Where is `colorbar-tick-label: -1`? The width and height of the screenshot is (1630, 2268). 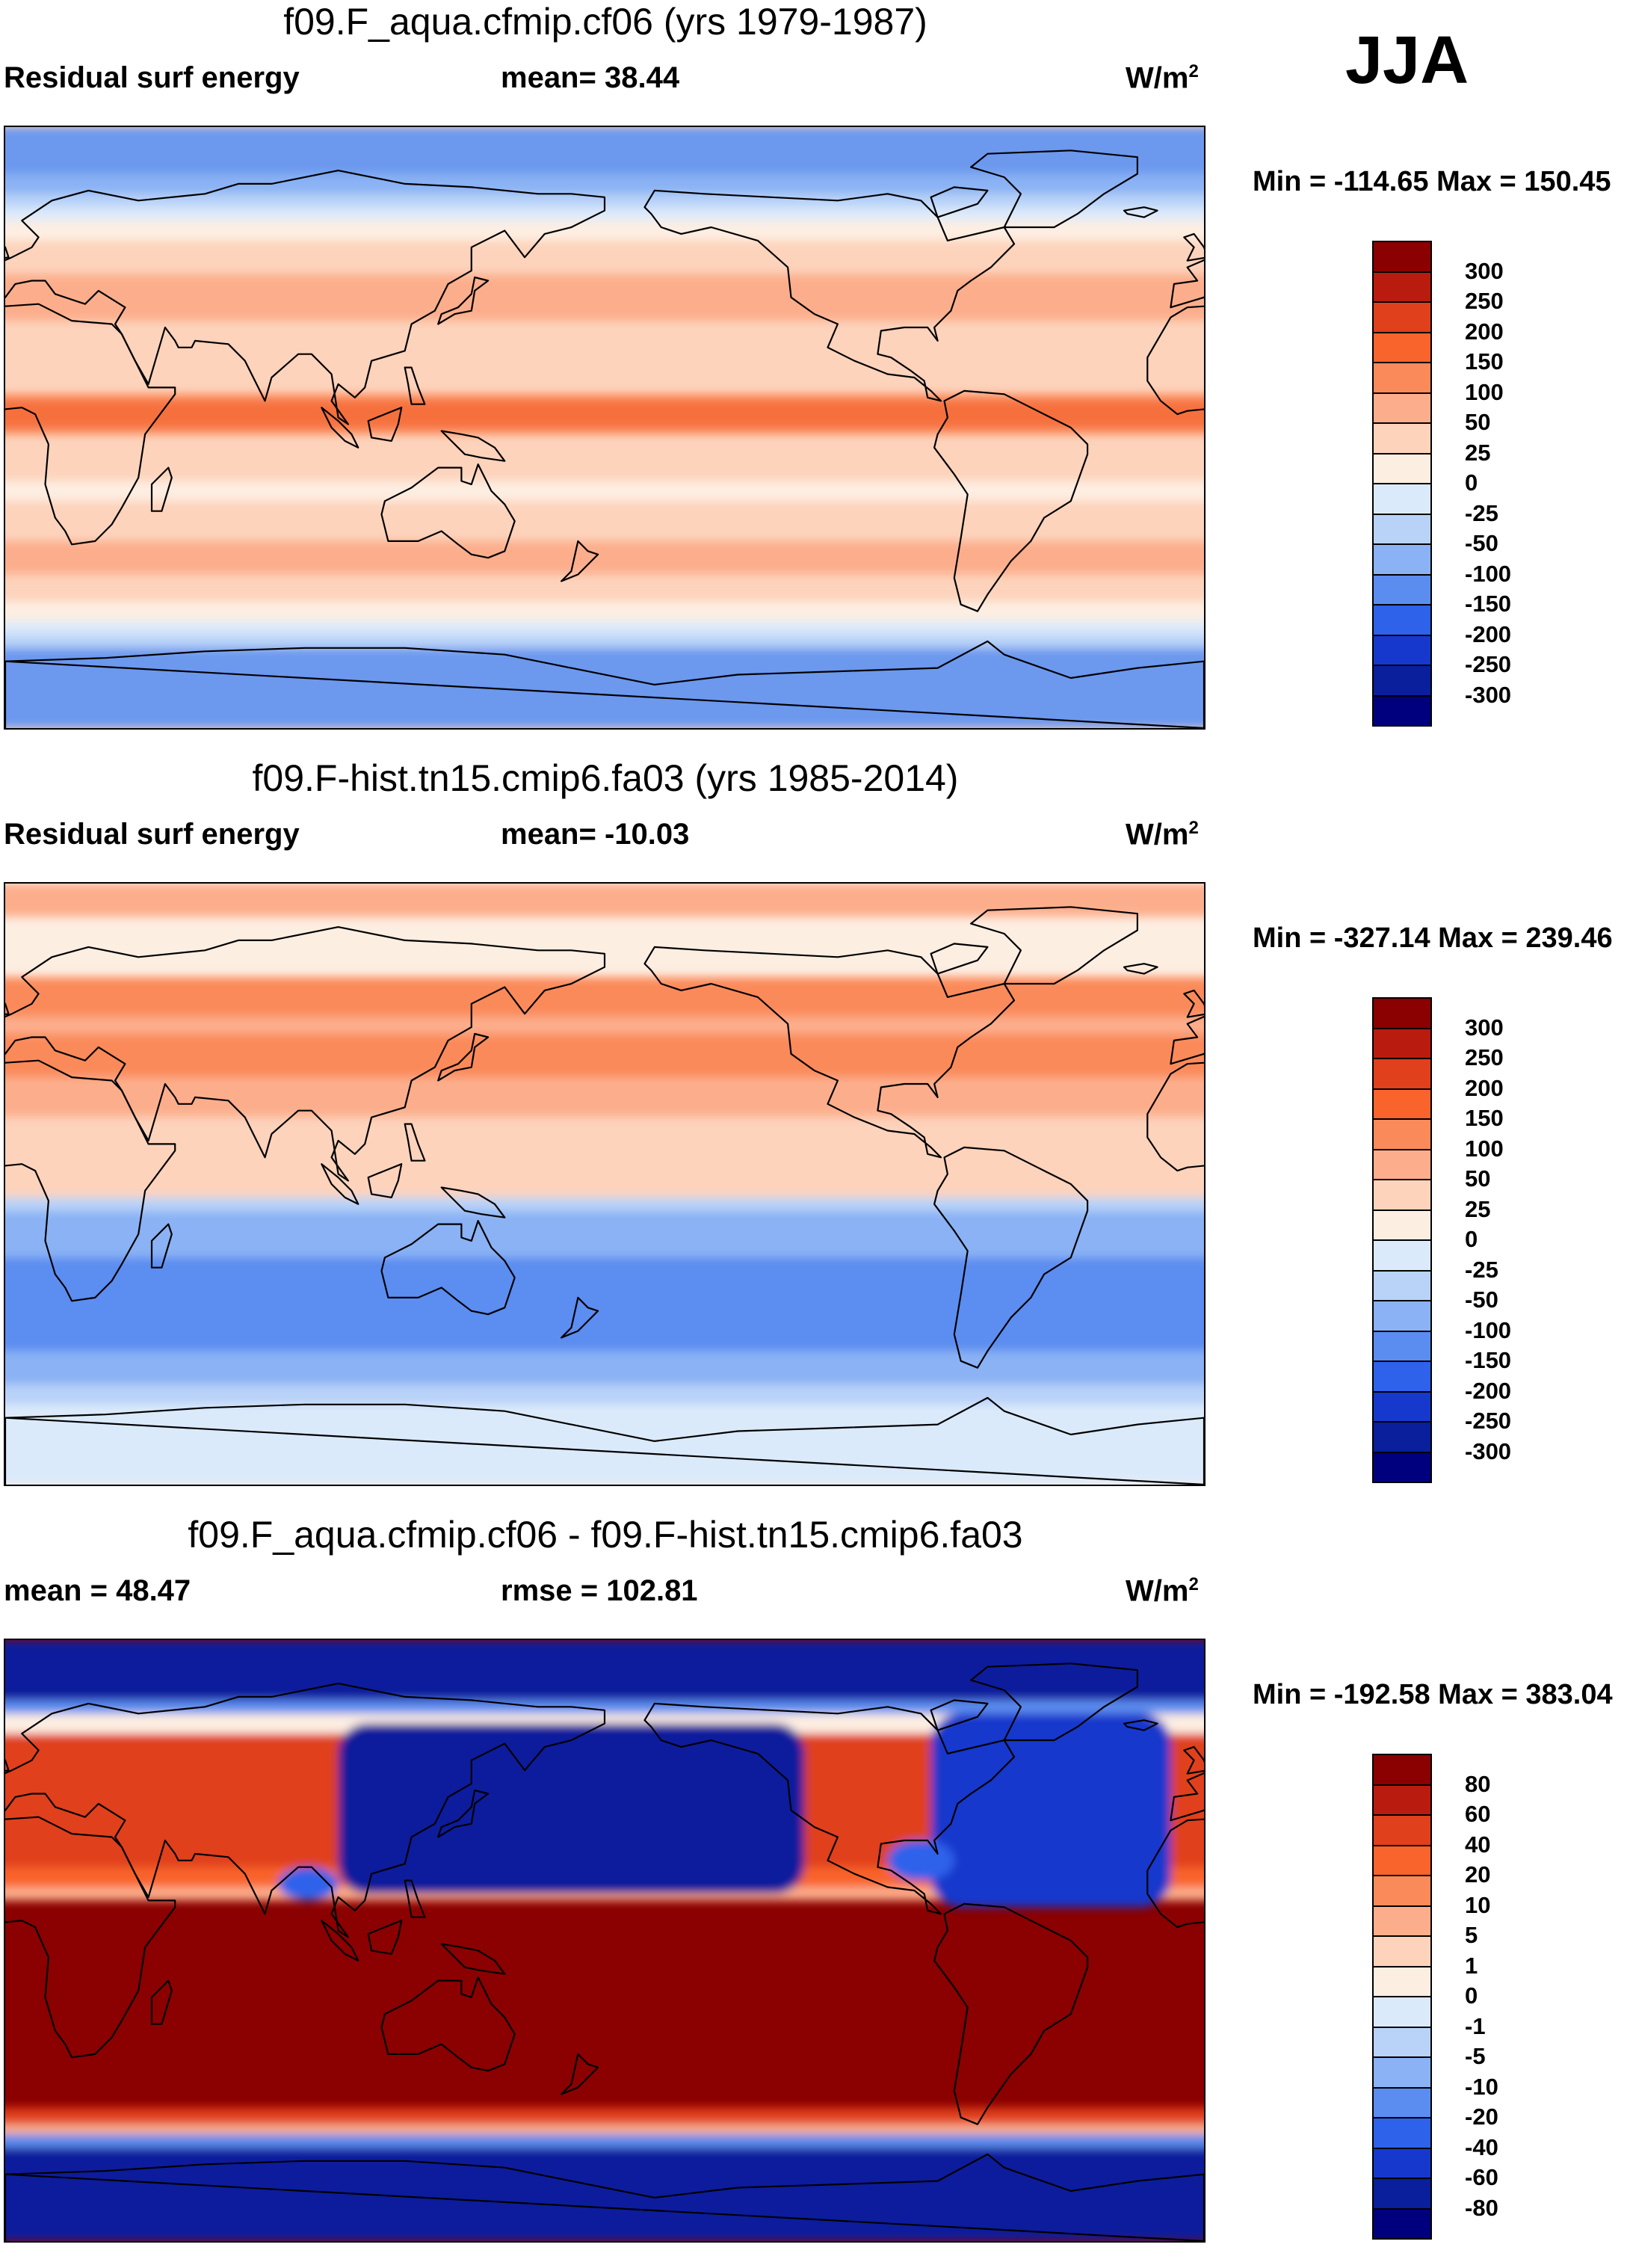 colorbar-tick-label: -1 is located at coordinates (1475, 2025).